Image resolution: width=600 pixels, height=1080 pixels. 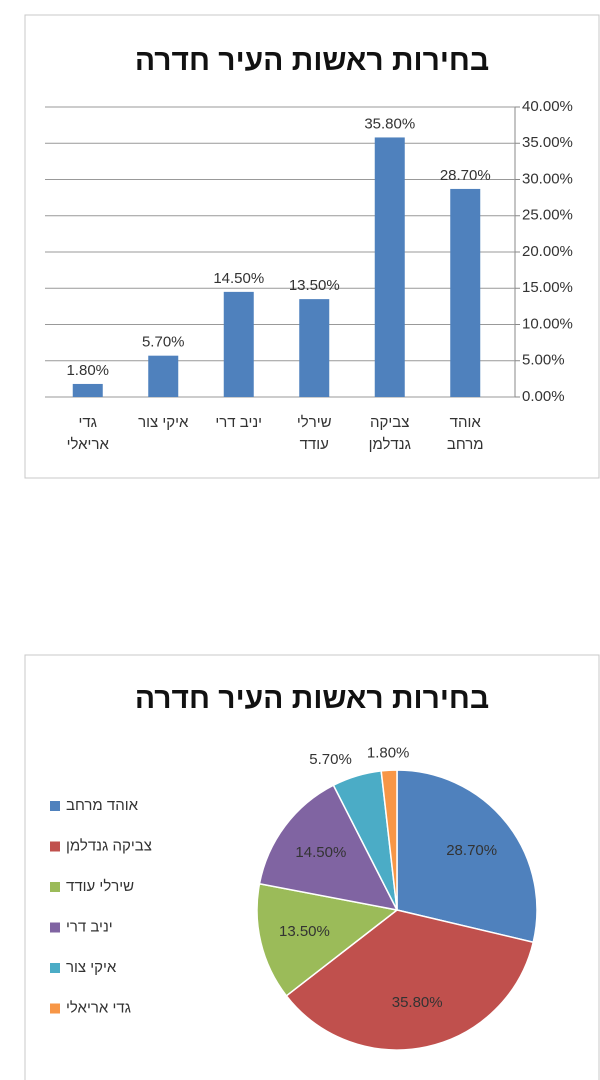 I want to click on value-label: 35.80%, so click(x=389, y=123).